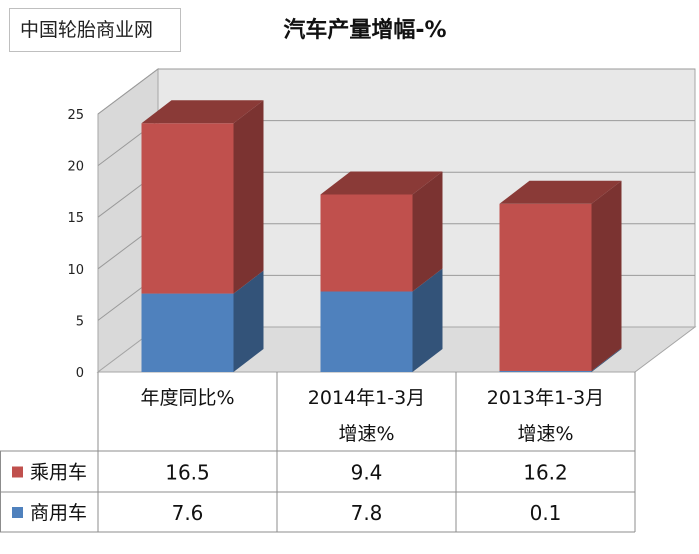  Describe the element at coordinates (367, 473) in the screenshot. I see `data-label-1-1: 9.4` at that location.